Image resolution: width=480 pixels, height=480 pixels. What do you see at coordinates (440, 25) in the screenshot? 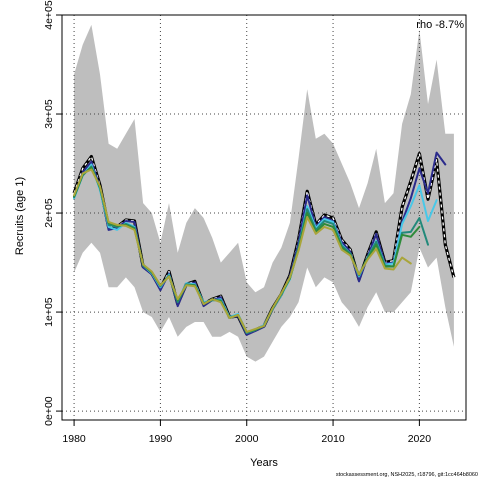
I see `rho-annotation: rho -8.7%` at bounding box center [440, 25].